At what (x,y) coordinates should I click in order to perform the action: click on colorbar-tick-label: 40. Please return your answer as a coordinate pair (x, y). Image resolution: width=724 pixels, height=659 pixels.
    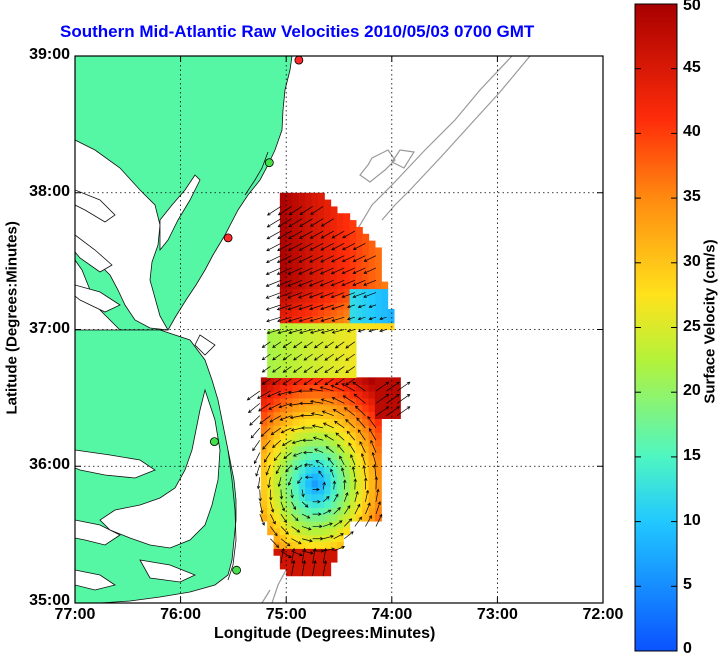
    Looking at the image, I should click on (692, 132).